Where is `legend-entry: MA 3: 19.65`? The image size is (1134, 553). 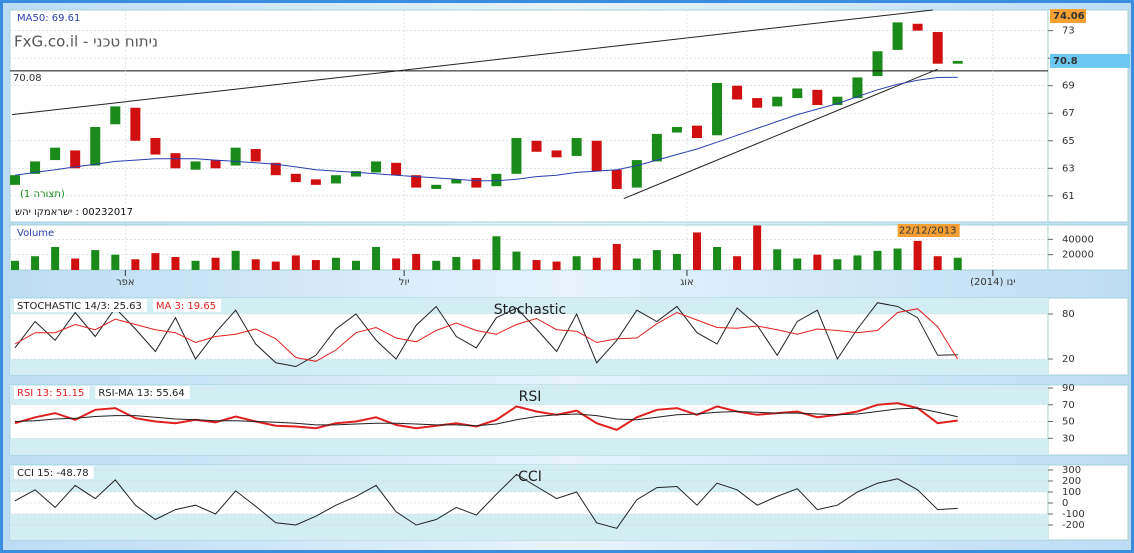 legend-entry: MA 3: 19.65 is located at coordinates (186, 306).